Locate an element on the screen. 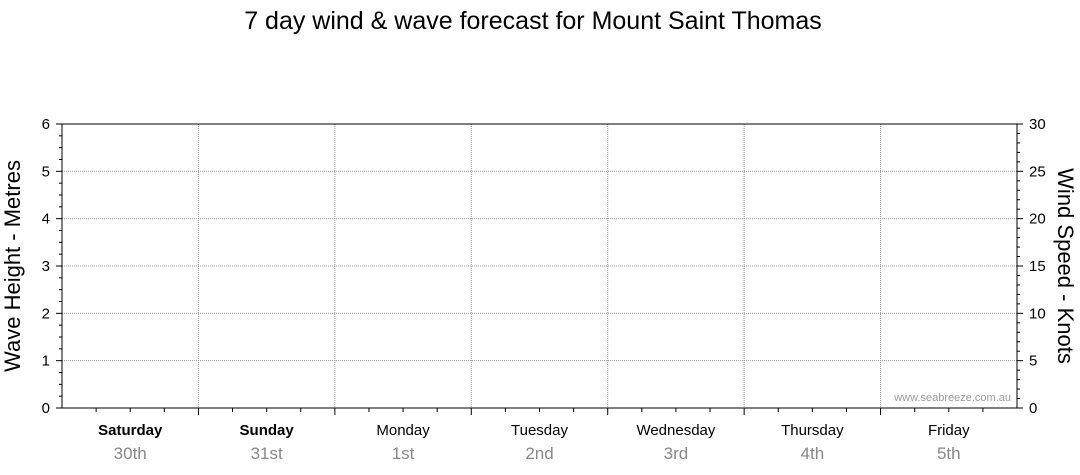 This screenshot has width=1080, height=475. date-label: 1st is located at coordinates (403, 453).